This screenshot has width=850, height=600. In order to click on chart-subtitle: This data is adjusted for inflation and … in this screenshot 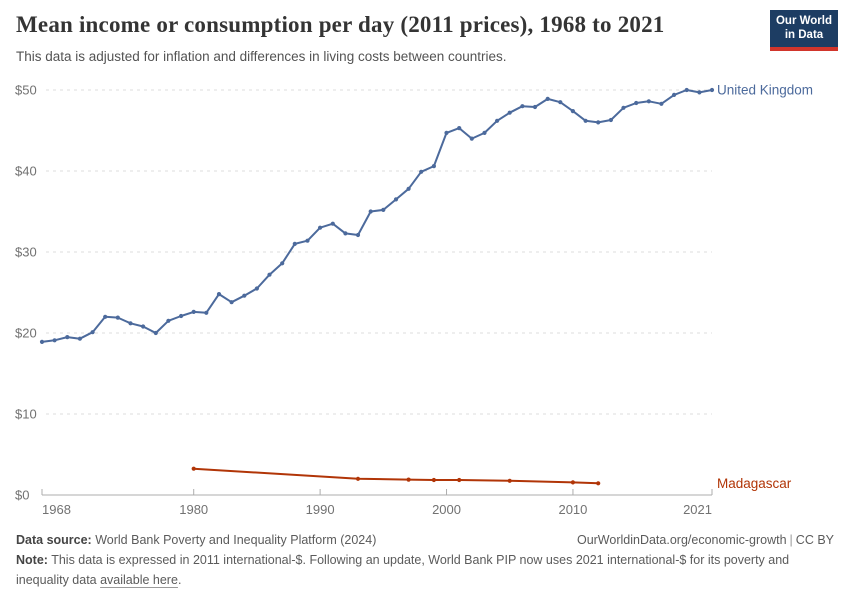, I will do `click(261, 56)`.